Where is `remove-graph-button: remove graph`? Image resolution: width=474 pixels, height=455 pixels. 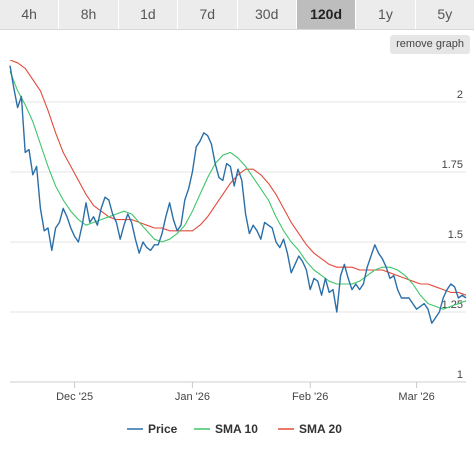
remove-graph-button: remove graph is located at coordinates (430, 44).